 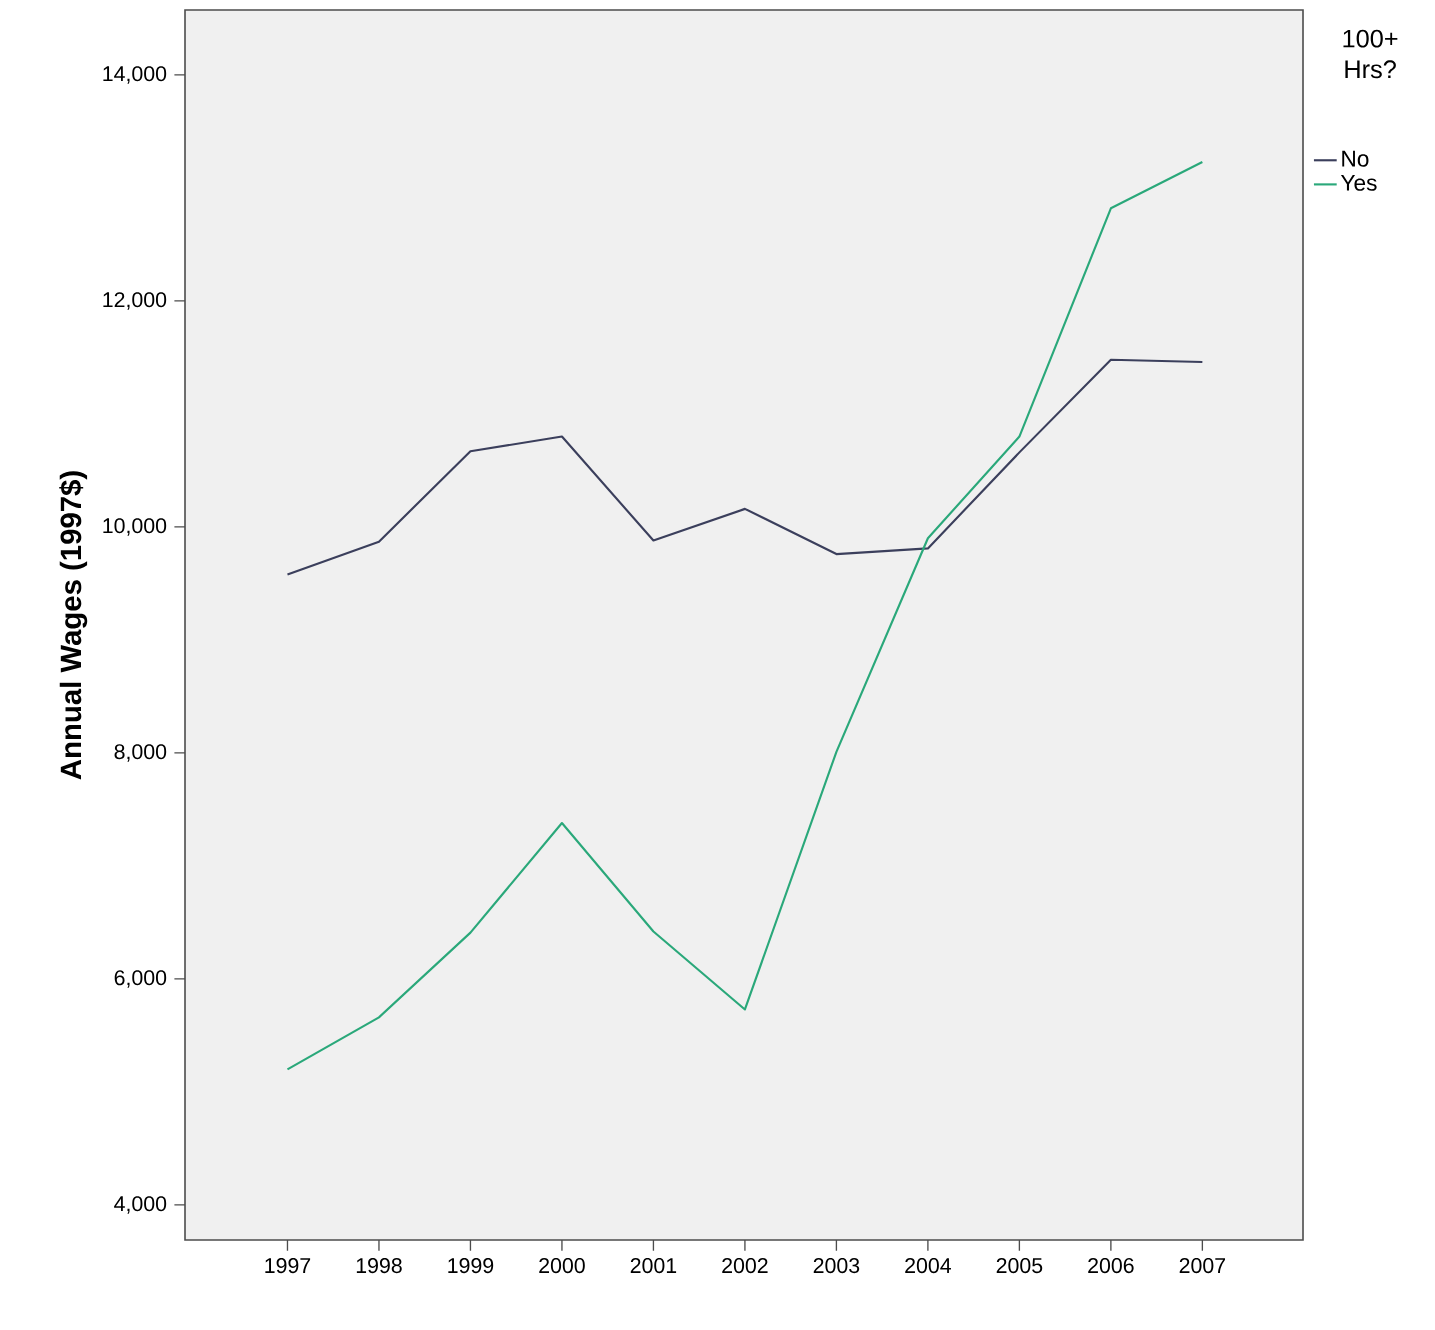 What do you see at coordinates (745, 1266) in the screenshot?
I see `x-tick-label: 2002` at bounding box center [745, 1266].